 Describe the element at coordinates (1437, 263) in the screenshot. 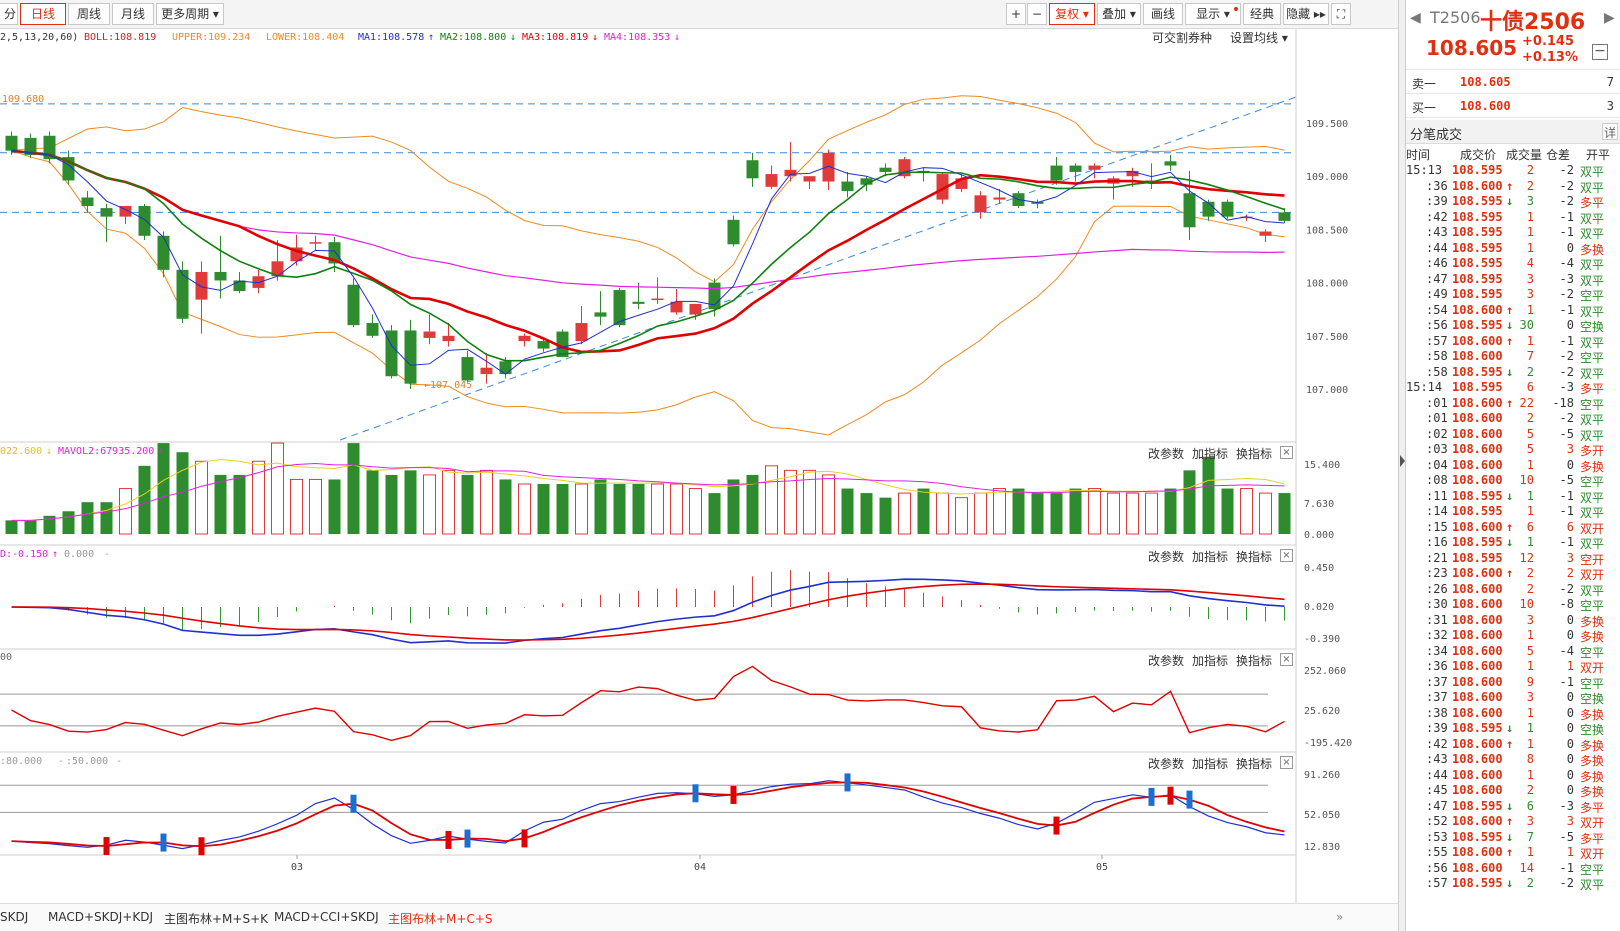

I see `tick-time: :46` at that location.